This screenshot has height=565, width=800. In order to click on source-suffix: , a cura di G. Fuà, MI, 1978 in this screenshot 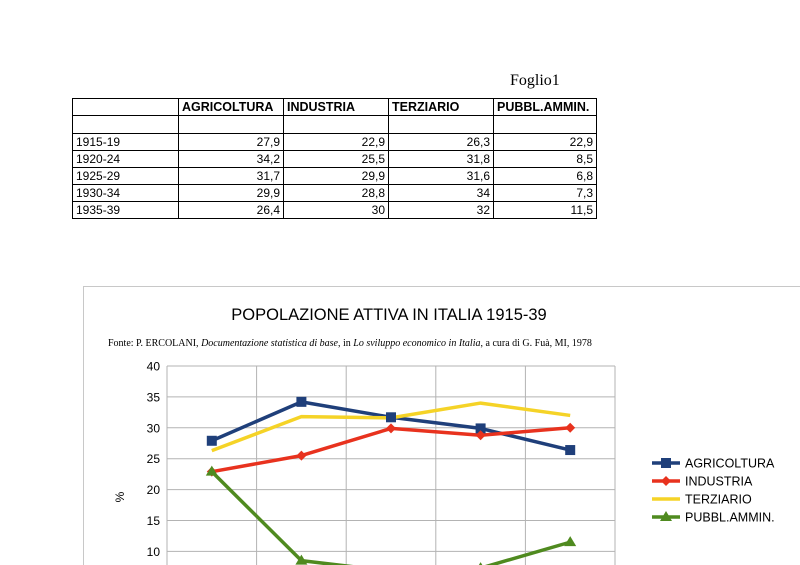, I will do `click(536, 343)`.